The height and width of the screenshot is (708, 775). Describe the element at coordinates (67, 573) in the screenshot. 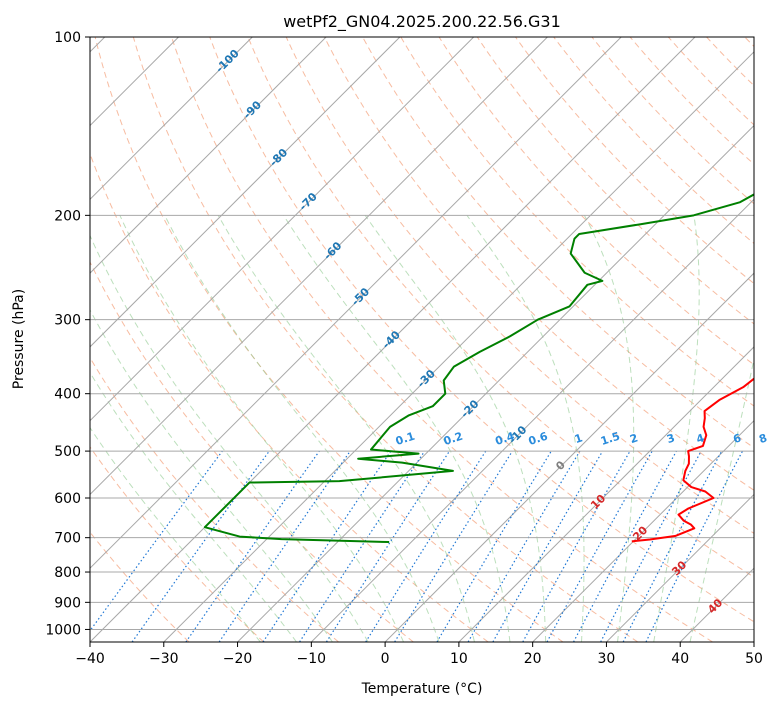

I see `y-tick-label: 800` at that location.